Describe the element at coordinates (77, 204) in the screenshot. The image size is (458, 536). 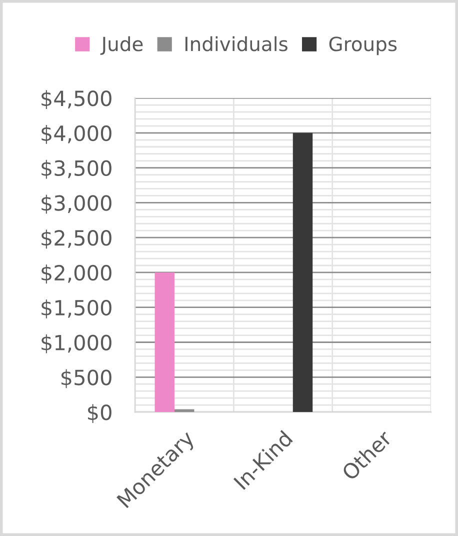
I see `y-tick-label: $3,000` at that location.